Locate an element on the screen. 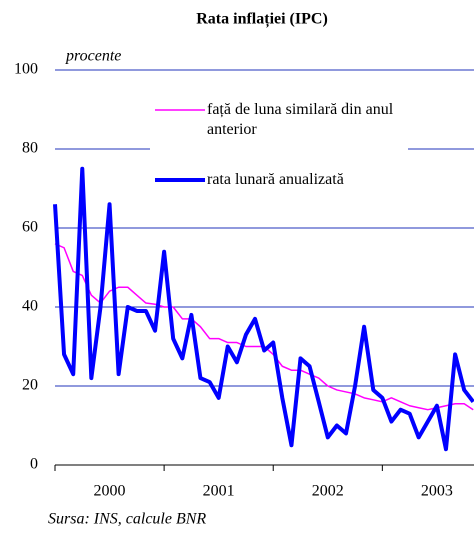 The height and width of the screenshot is (536, 474). y-tick-label: 60 is located at coordinates (30, 227).